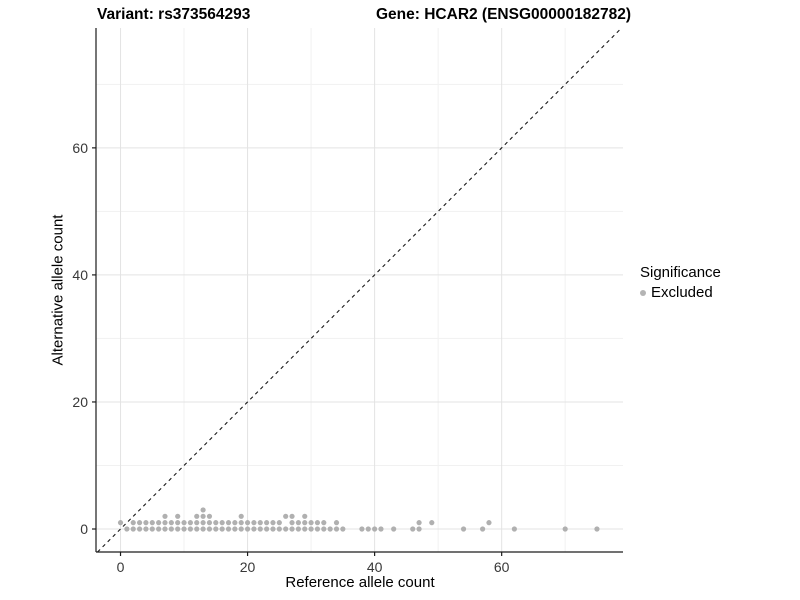  I want to click on x-axis-title: Reference allele count, so click(360, 582).